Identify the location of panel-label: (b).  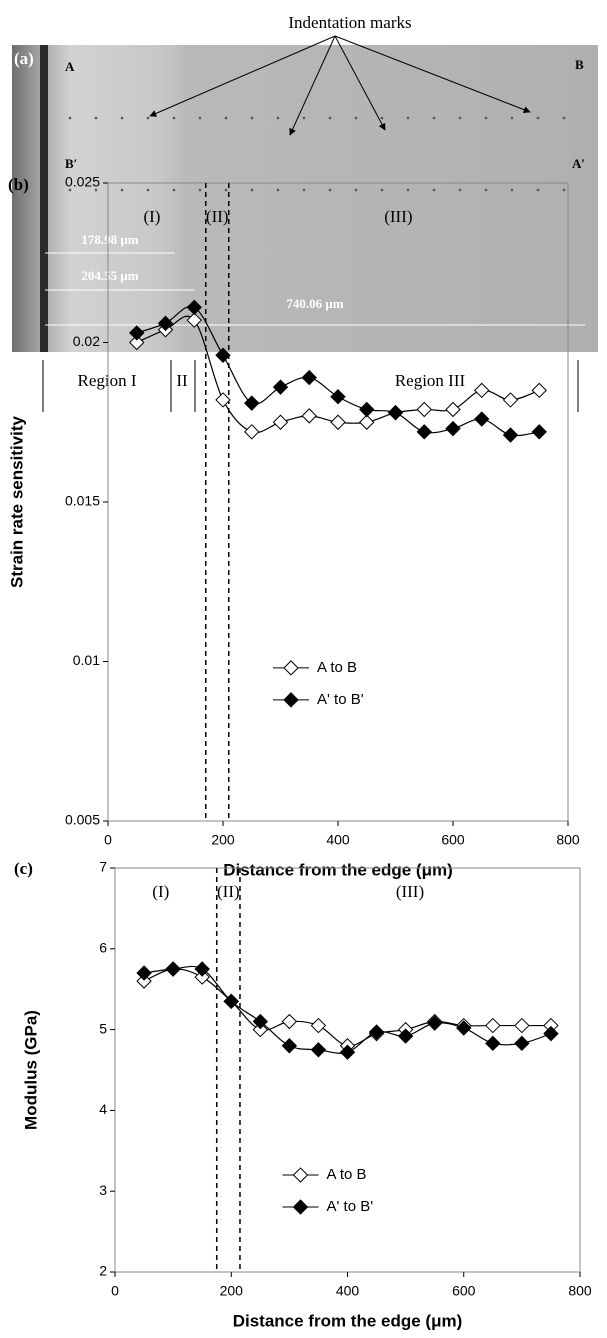
(18, 184).